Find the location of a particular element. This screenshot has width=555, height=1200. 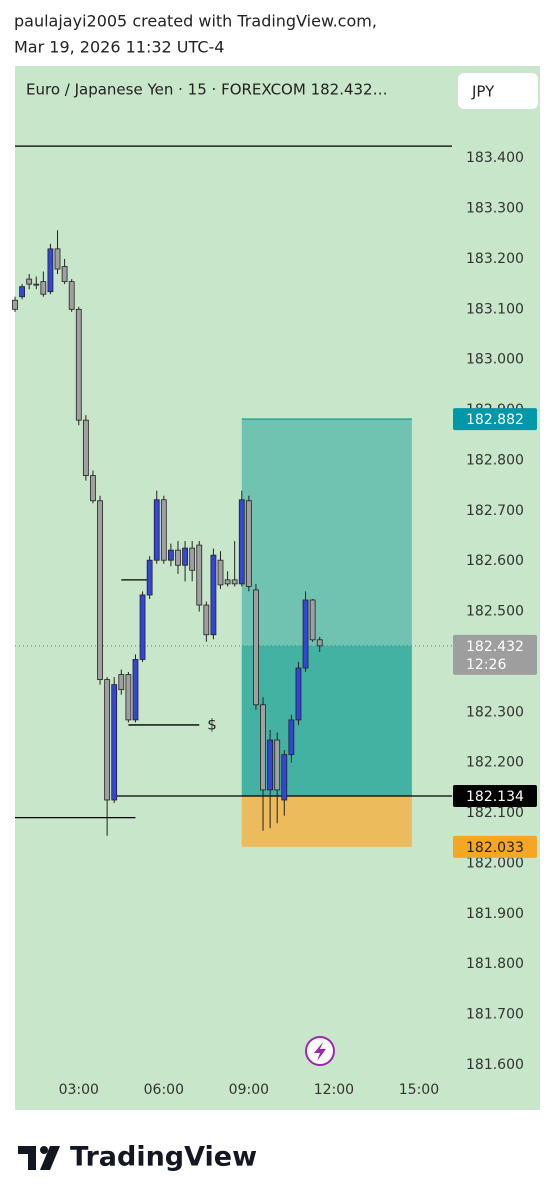

entry-price-tag-bg is located at coordinates (495, 795).